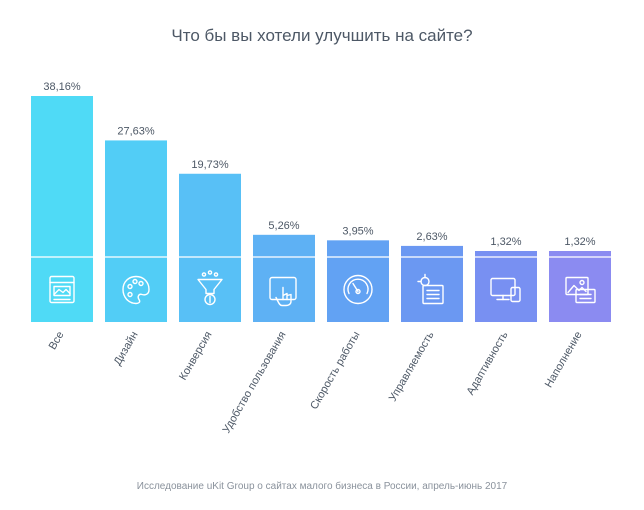 Image resolution: width=644 pixels, height=510 pixels. What do you see at coordinates (431, 237) in the screenshot?
I see `value-label: 2,63%` at bounding box center [431, 237].